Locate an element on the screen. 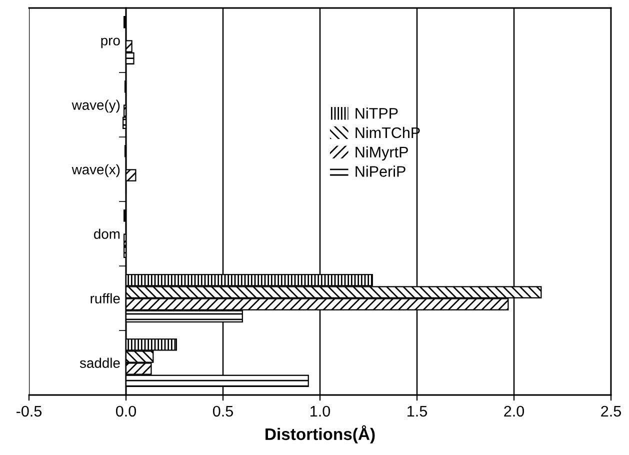  x-tick-label: 2.5 is located at coordinates (611, 411).